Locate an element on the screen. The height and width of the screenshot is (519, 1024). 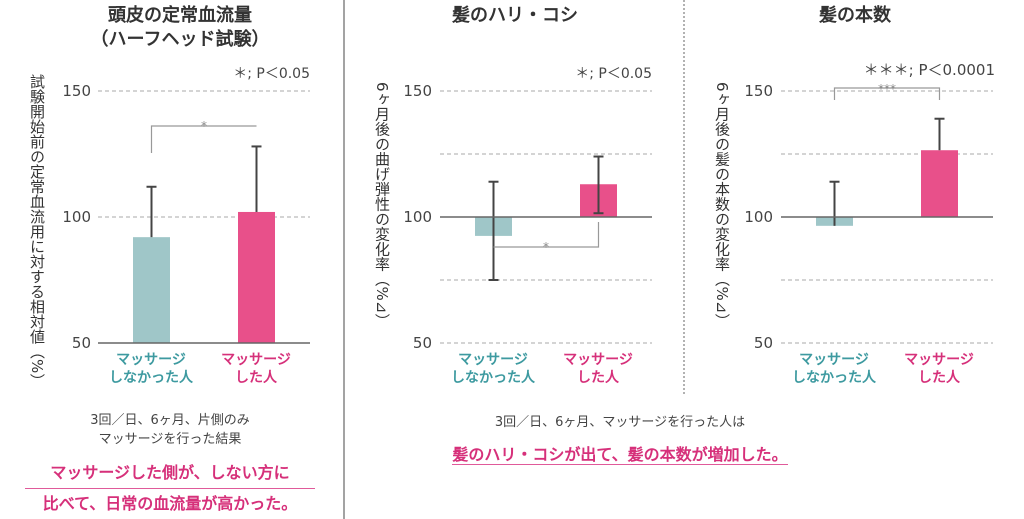
right-method-note: 3回／日、6ヶ月、マッサージを行った人は is located at coordinates (620, 422).